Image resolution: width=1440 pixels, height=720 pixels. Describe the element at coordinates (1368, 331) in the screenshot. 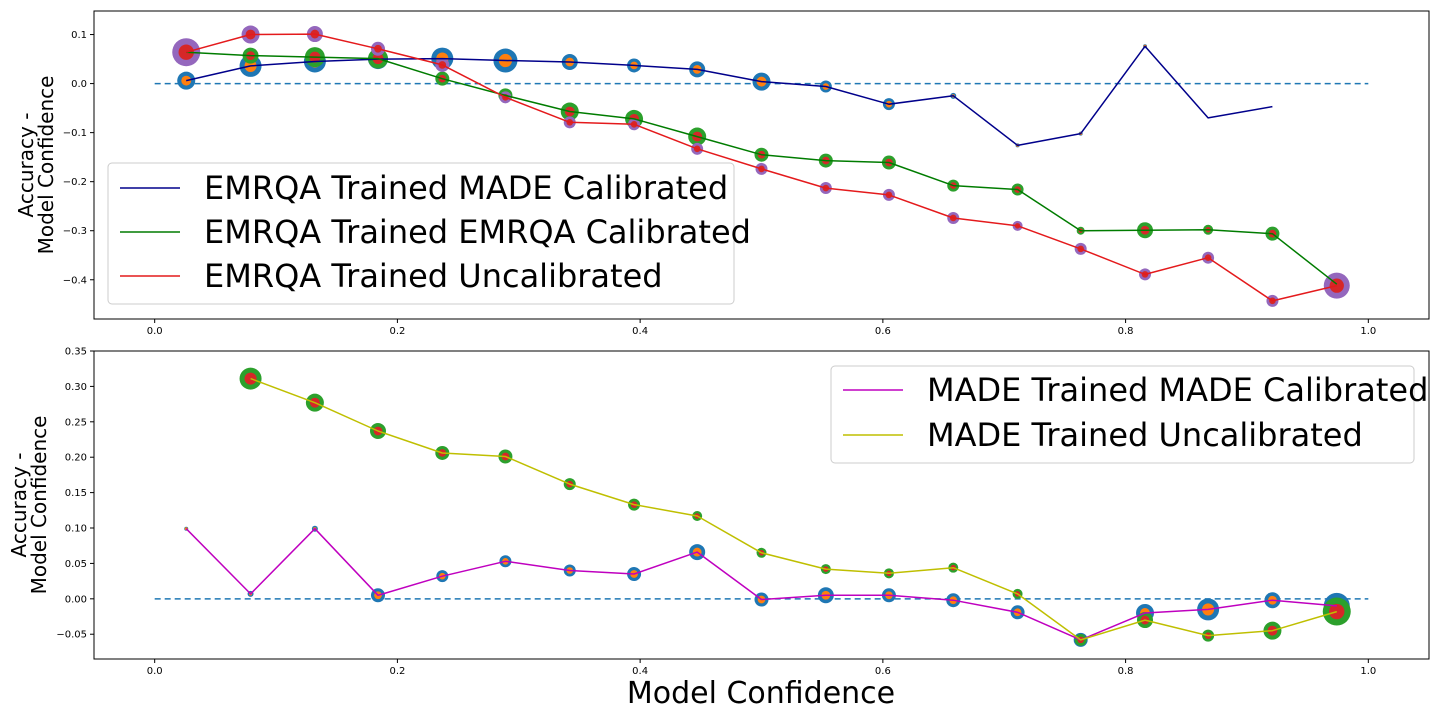

I see `top-x-tick-label: 1.0` at that location.